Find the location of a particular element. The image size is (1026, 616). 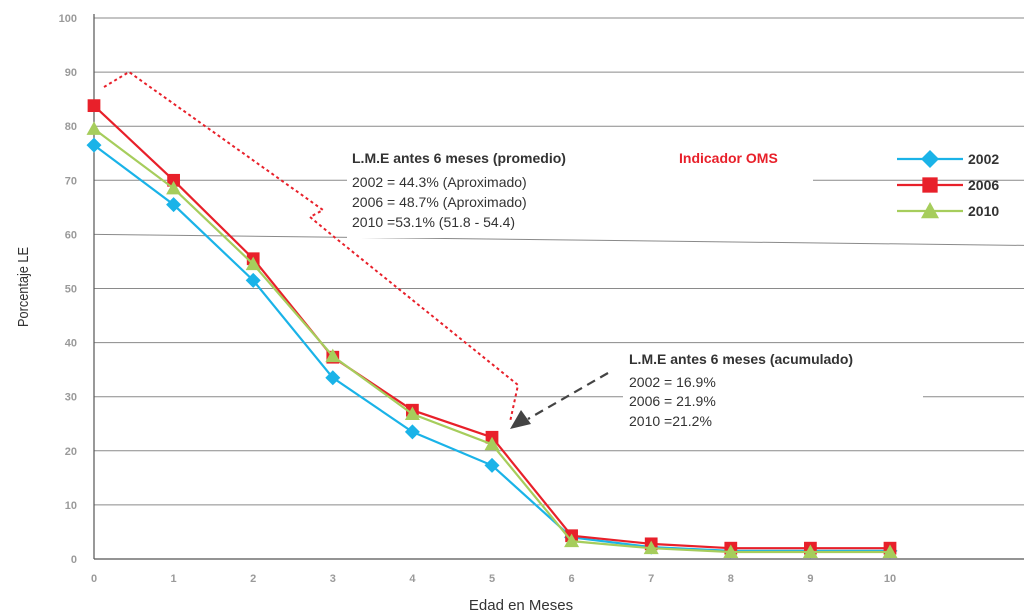

legend-label-2006: 2006 is located at coordinates (983, 185).